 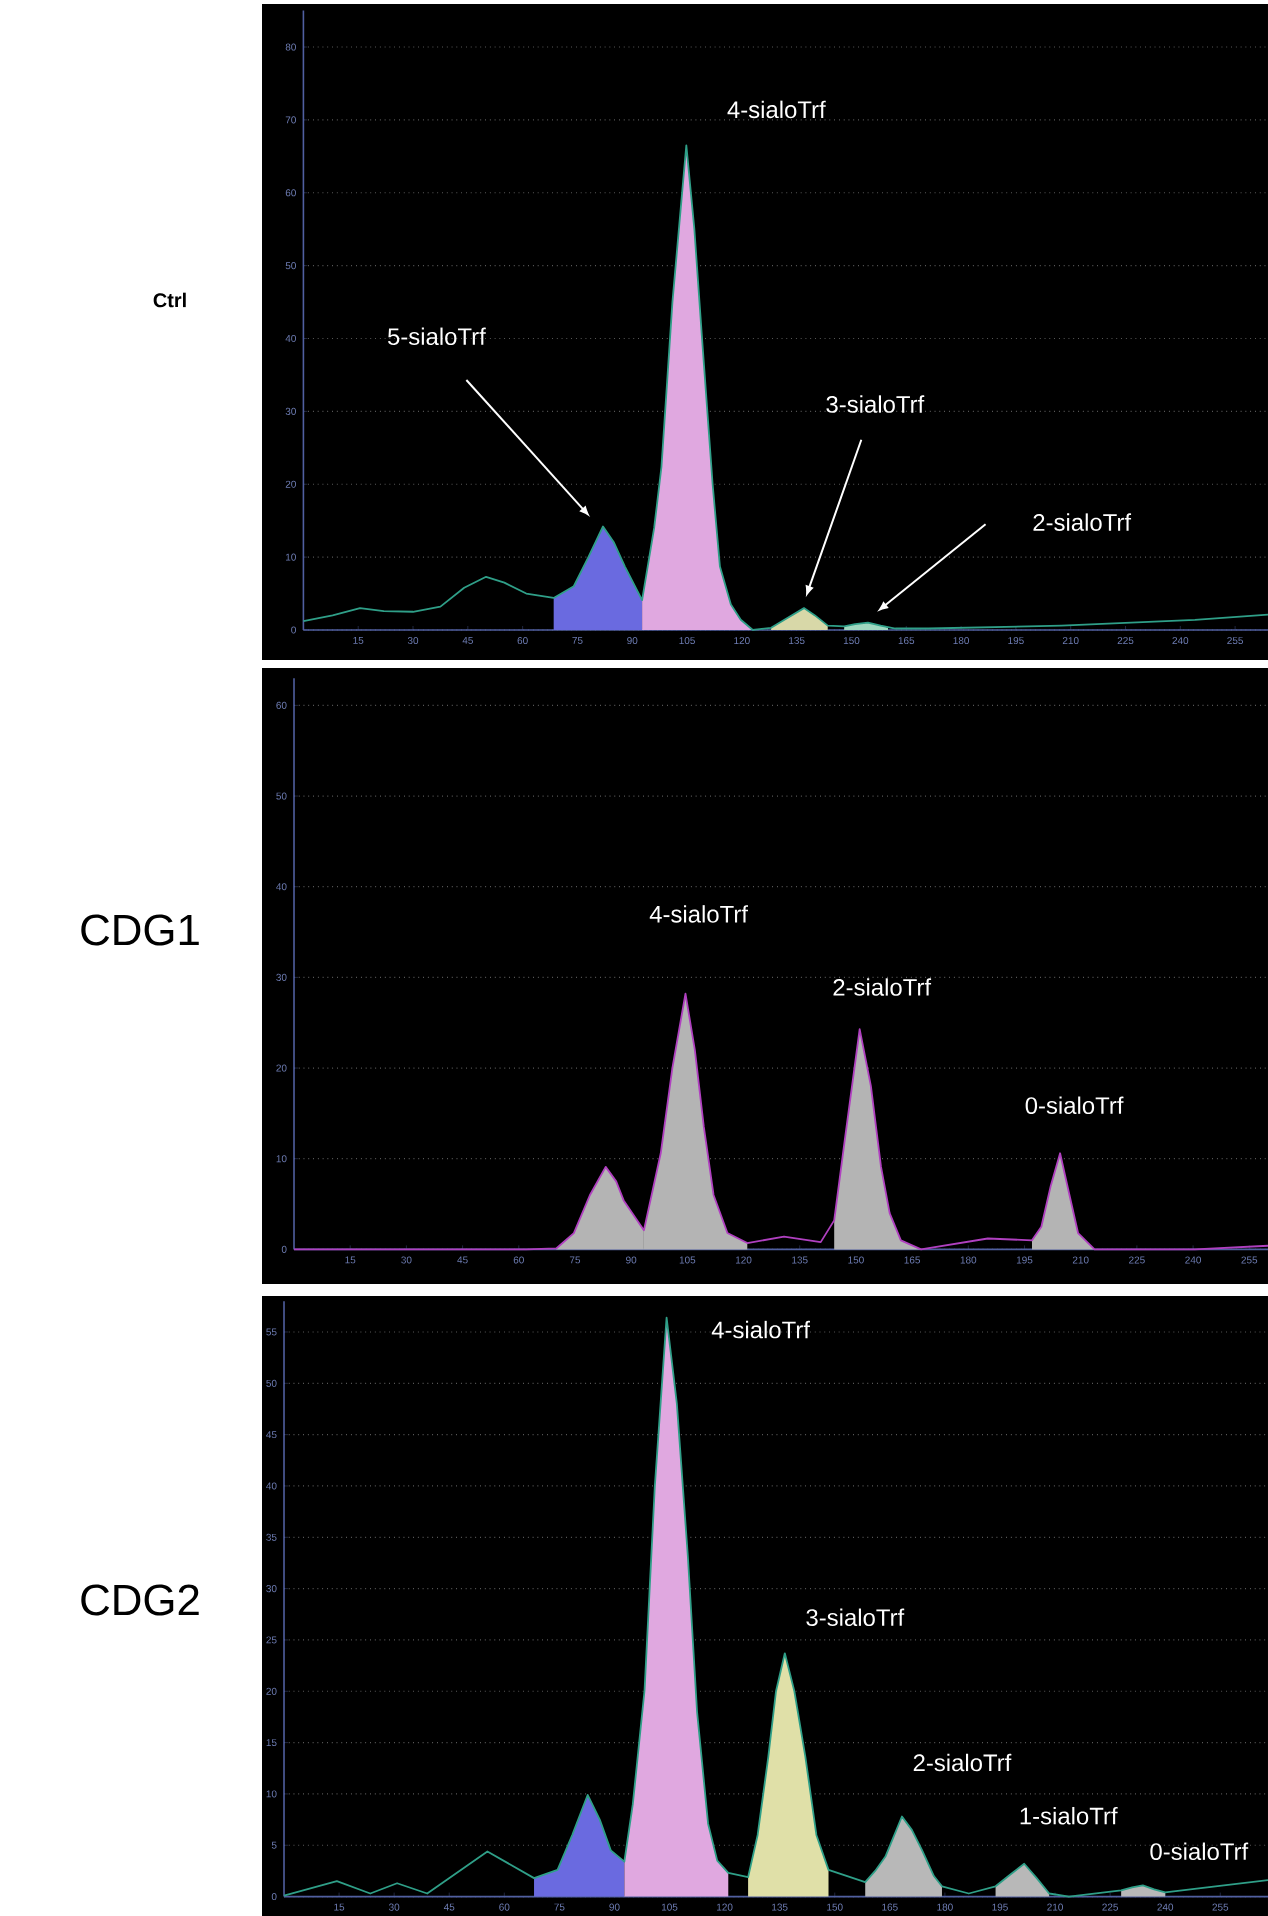 What do you see at coordinates (140, 1600) in the screenshot?
I see `text: CDG2` at bounding box center [140, 1600].